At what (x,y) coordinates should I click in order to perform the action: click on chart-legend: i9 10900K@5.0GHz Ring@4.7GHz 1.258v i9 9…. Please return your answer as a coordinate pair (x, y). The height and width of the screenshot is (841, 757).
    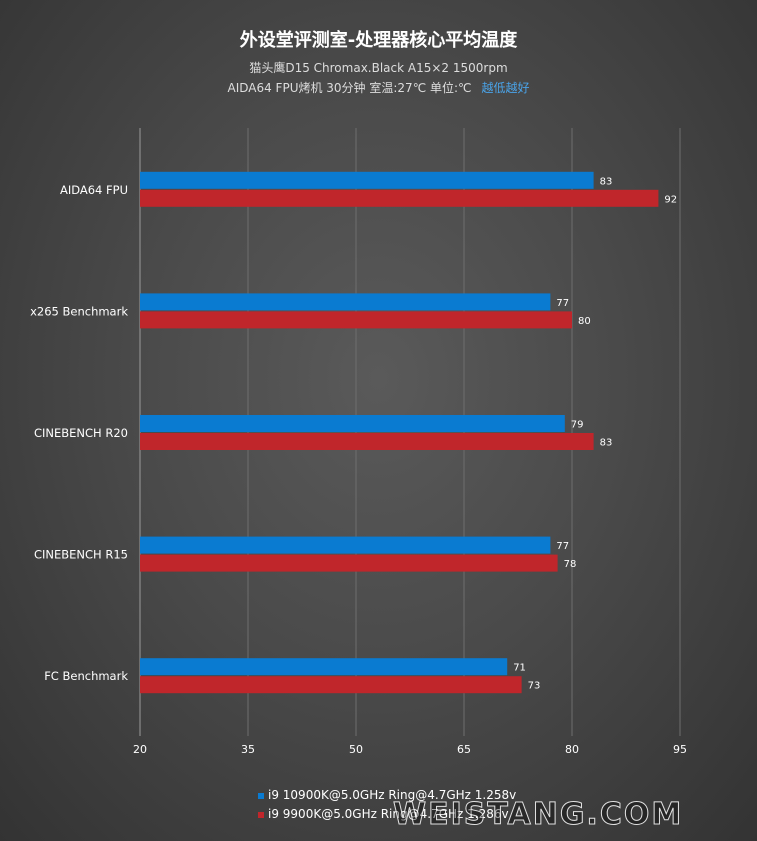
    Looking at the image, I should click on (387, 805).